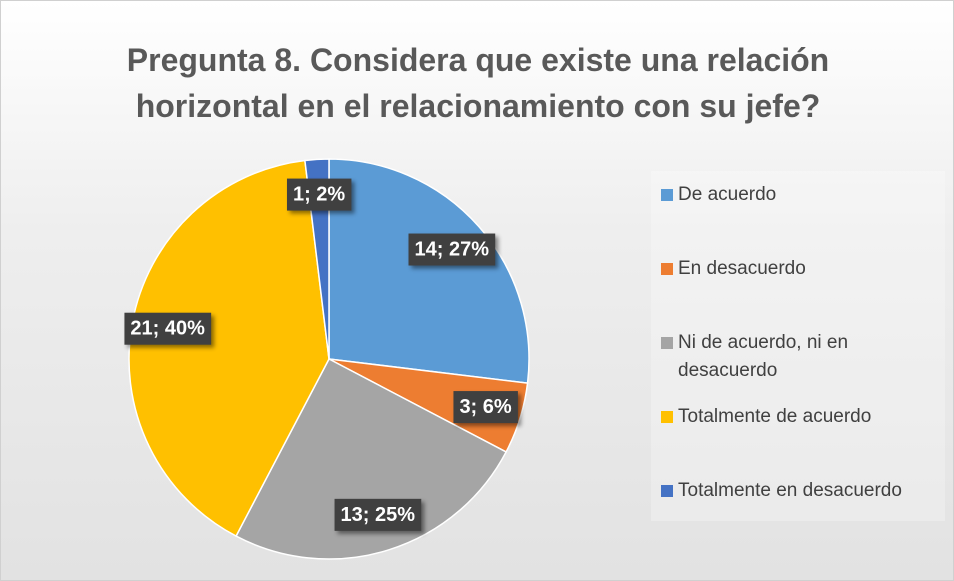  I want to click on data-label: 3; 6%, so click(485, 407).